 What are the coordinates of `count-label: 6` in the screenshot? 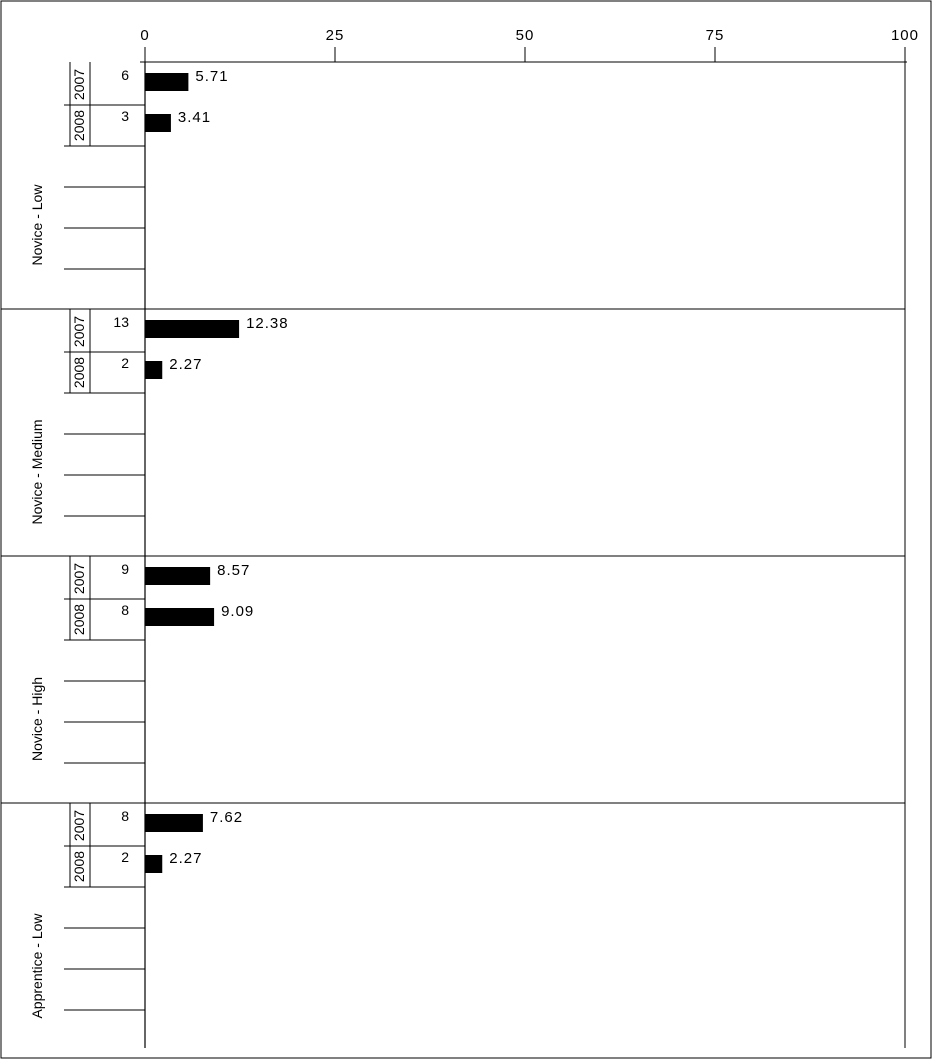 It's located at (125, 75).